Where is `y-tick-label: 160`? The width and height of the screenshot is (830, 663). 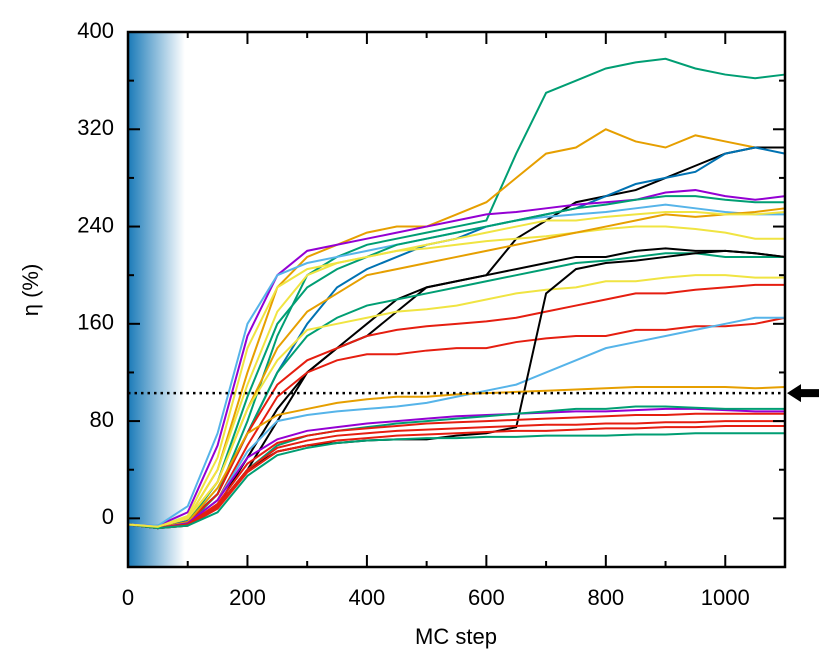 y-tick-label: 160 is located at coordinates (95, 322).